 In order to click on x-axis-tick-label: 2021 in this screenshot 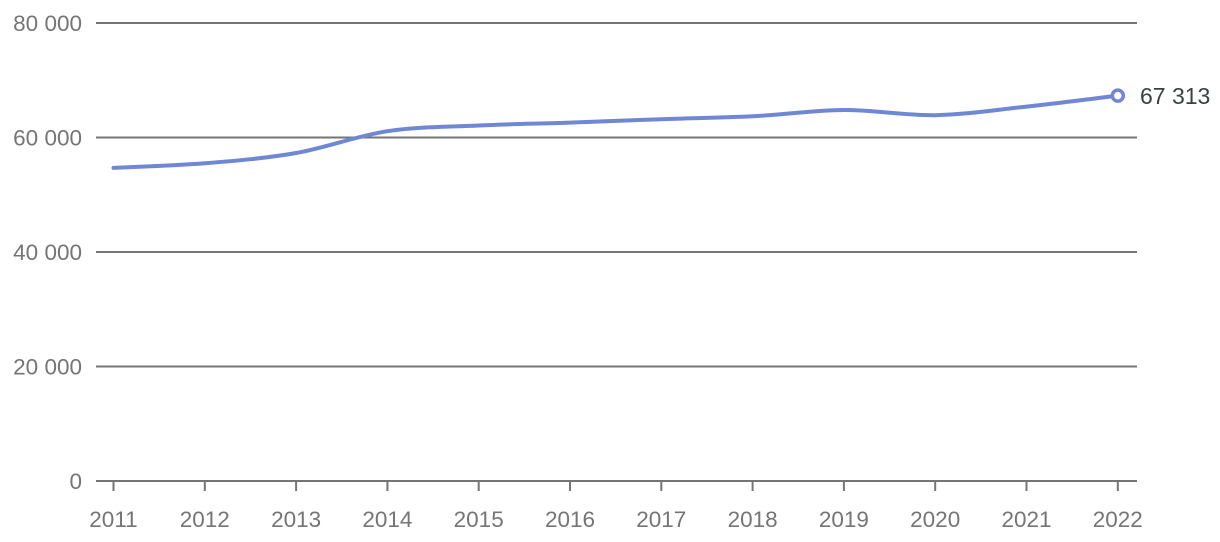, I will do `click(1026, 519)`.